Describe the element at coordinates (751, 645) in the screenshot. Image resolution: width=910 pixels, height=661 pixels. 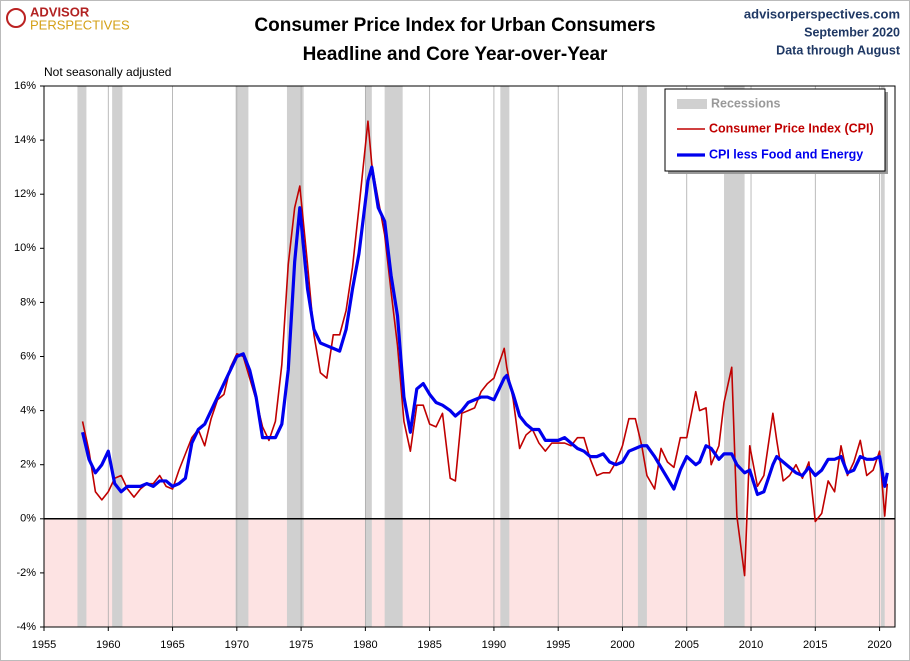
I see `x-tick-label: 2010` at that location.